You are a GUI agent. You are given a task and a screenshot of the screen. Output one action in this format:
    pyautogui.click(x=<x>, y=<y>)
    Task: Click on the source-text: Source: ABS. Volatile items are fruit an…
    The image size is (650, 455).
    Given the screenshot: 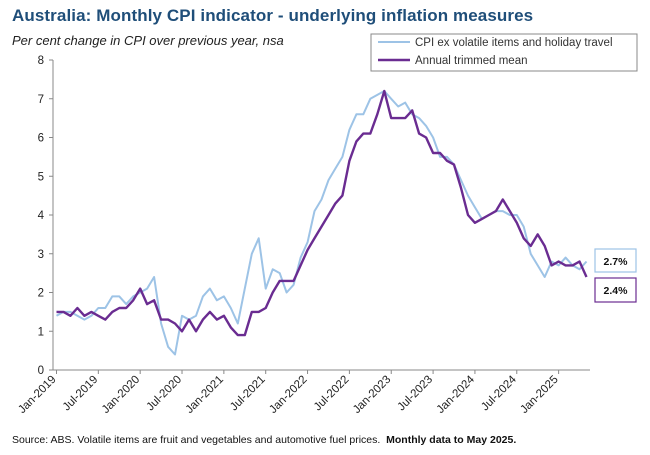 What is the action you would take?
    pyautogui.click(x=196, y=440)
    